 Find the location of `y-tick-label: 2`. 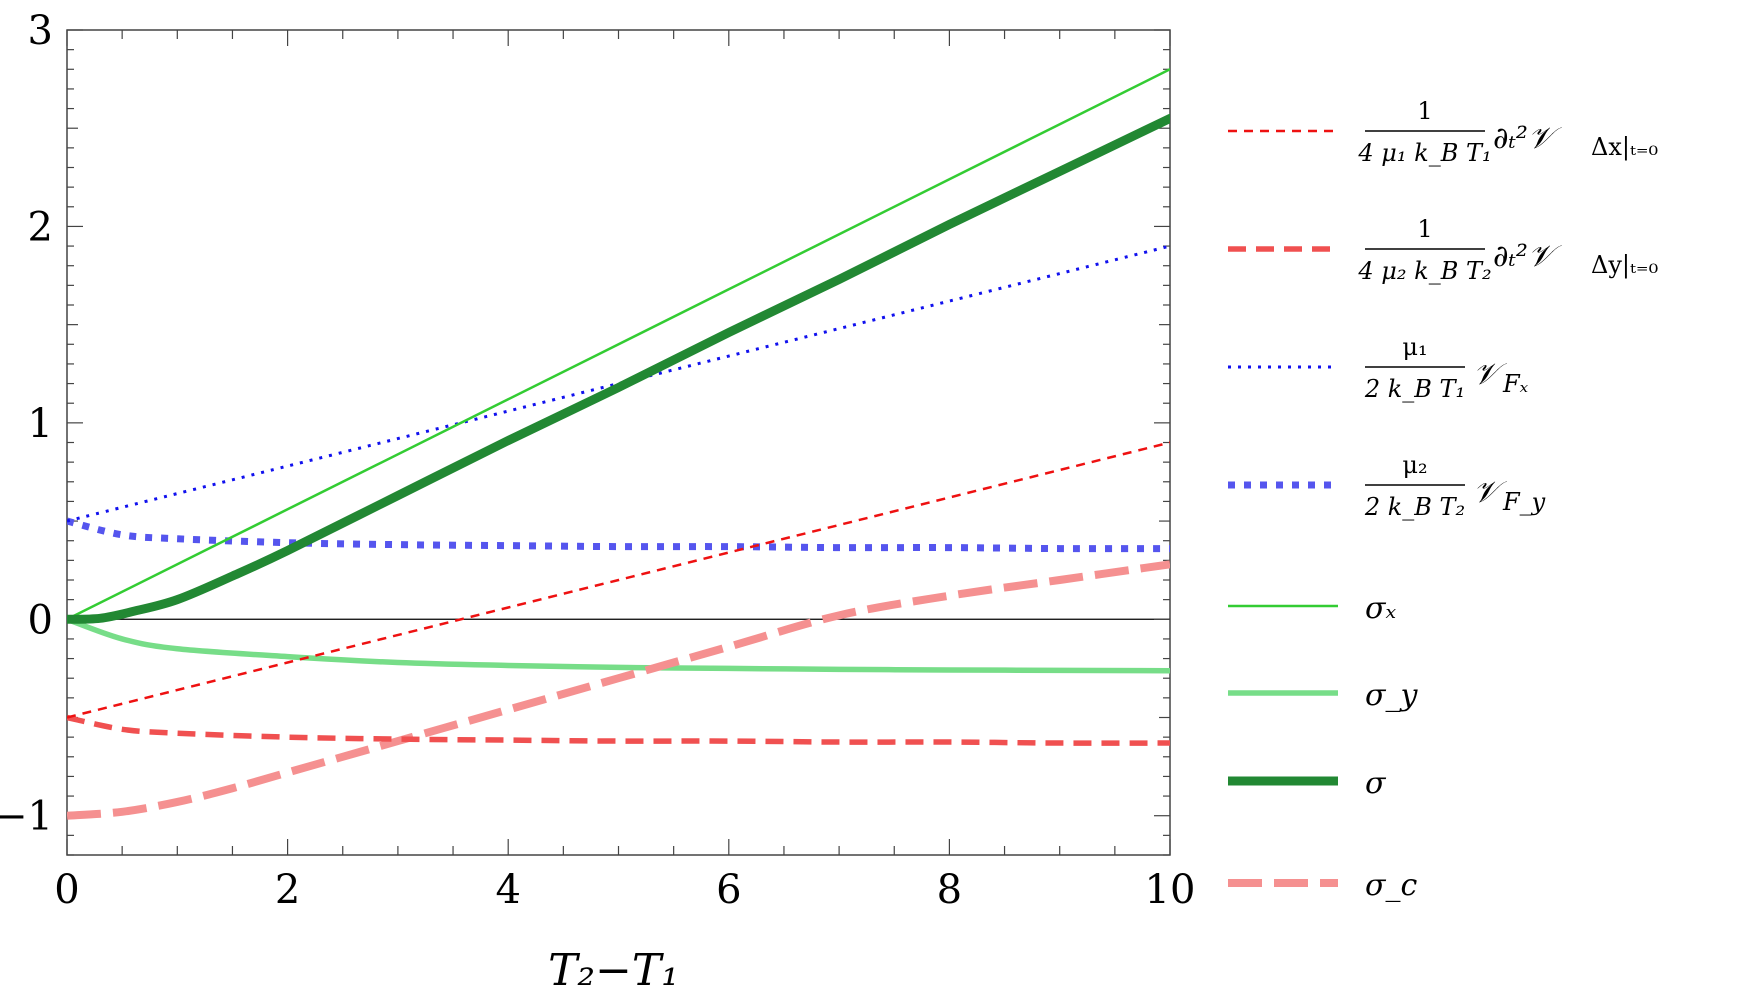

y-tick-label: 2 is located at coordinates (40, 227).